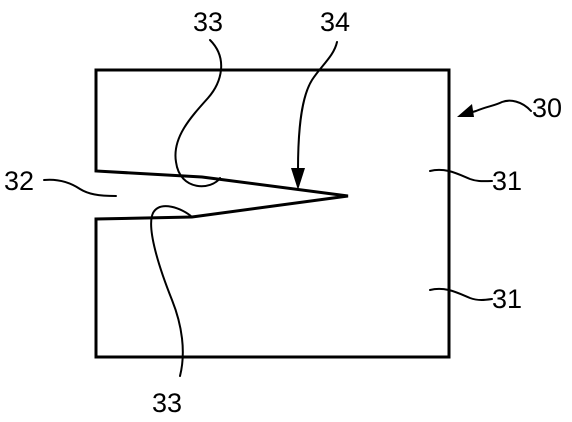 The height and width of the screenshot is (422, 572). What do you see at coordinates (461, 294) in the screenshot?
I see `leader-31-lower` at bounding box center [461, 294].